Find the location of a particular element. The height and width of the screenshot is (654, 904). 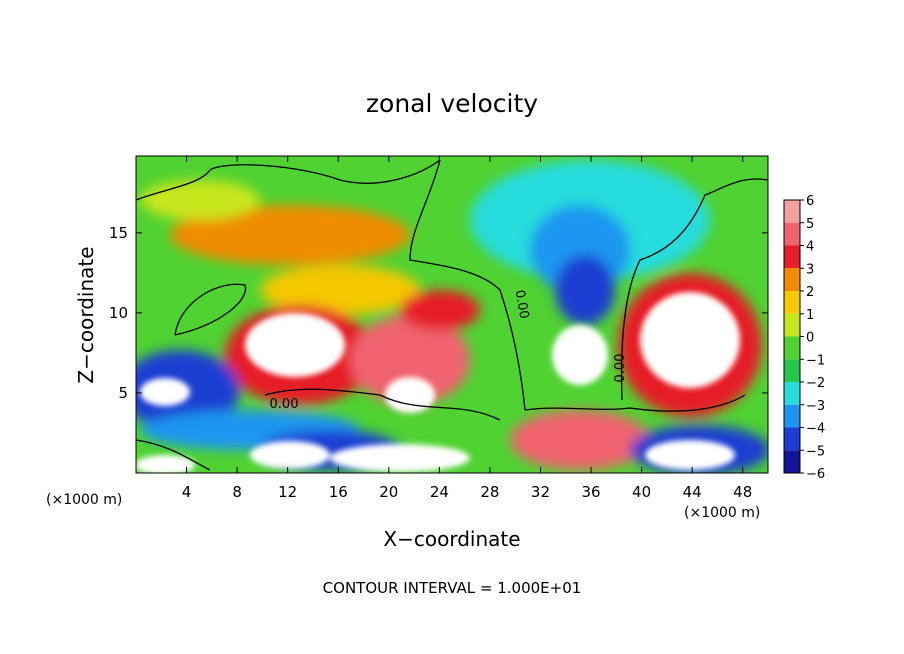

x-tick-label: 32 is located at coordinates (540, 492).